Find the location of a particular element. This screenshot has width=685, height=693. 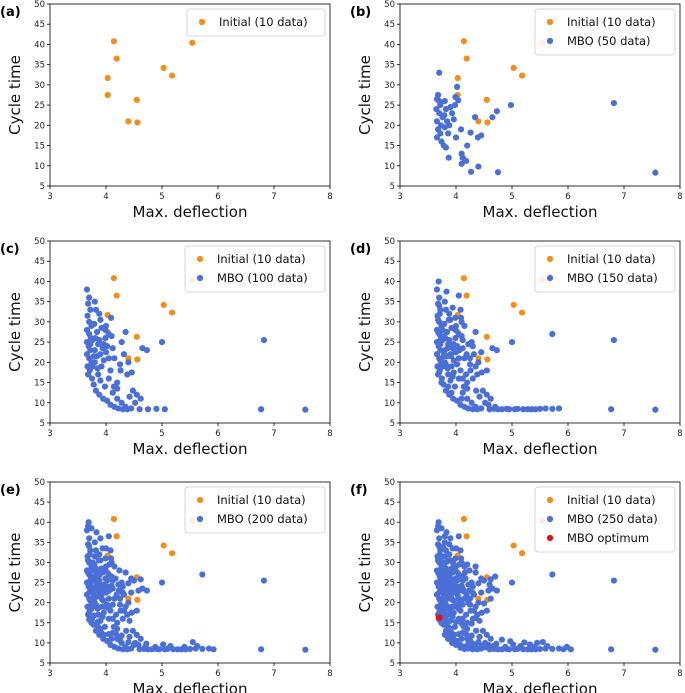

legend-label-mbo: MBO (100 data) is located at coordinates (262, 278).